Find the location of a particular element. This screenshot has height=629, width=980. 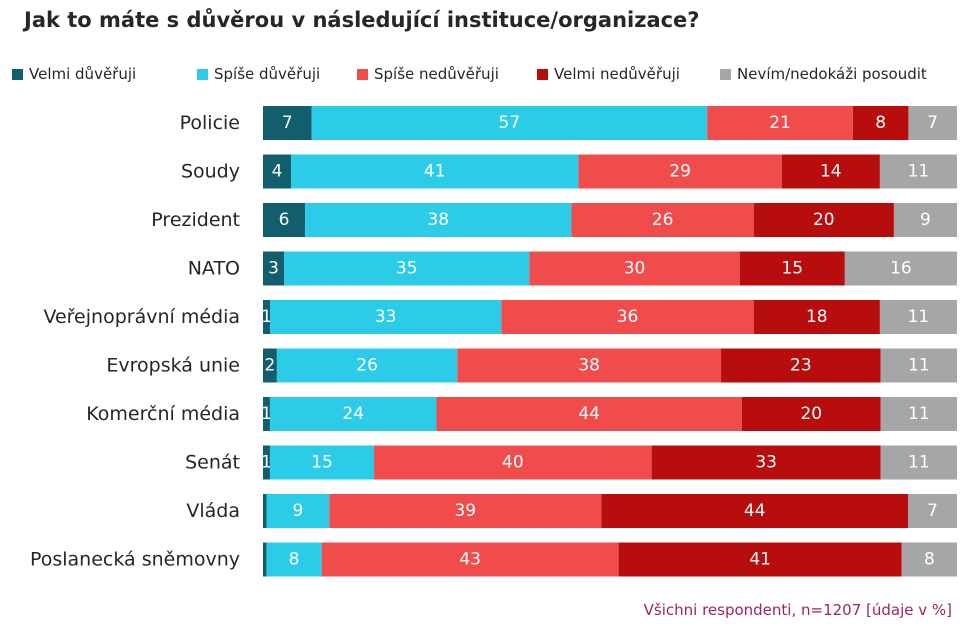

data-label: 57 is located at coordinates (510, 123).